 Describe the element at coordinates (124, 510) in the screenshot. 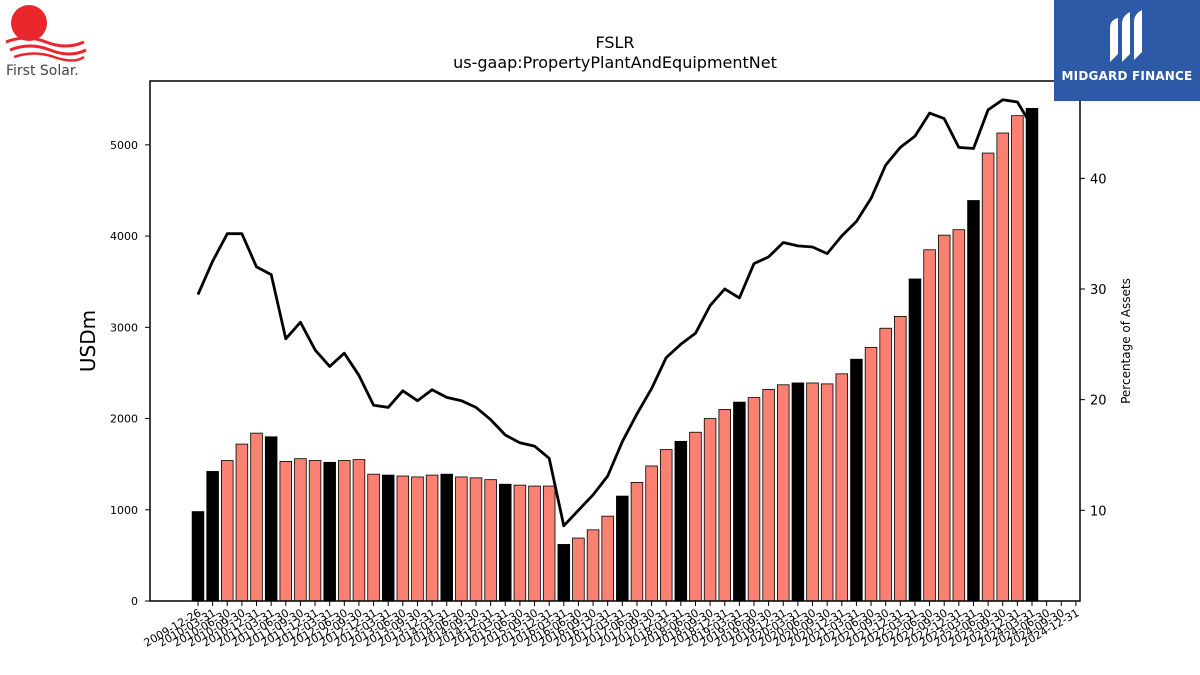

I see `y-tick-label: 1000` at that location.